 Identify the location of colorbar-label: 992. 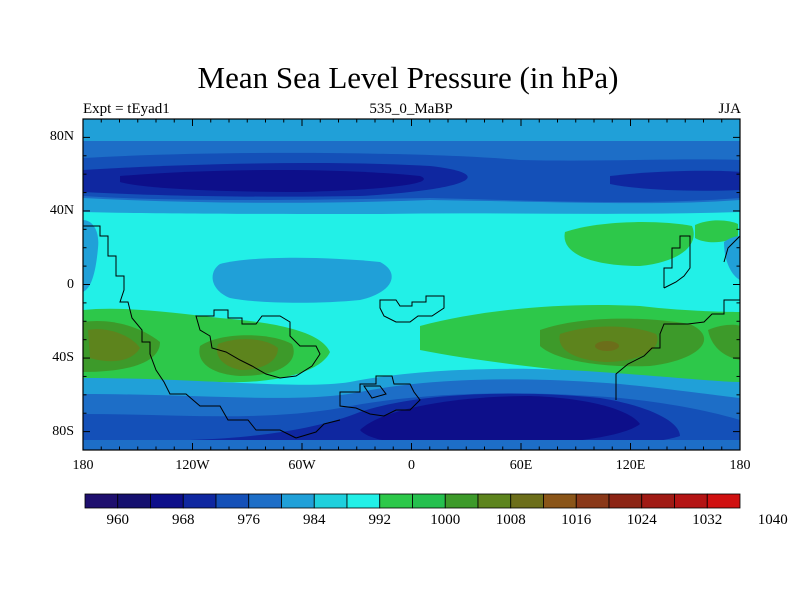
(380, 520).